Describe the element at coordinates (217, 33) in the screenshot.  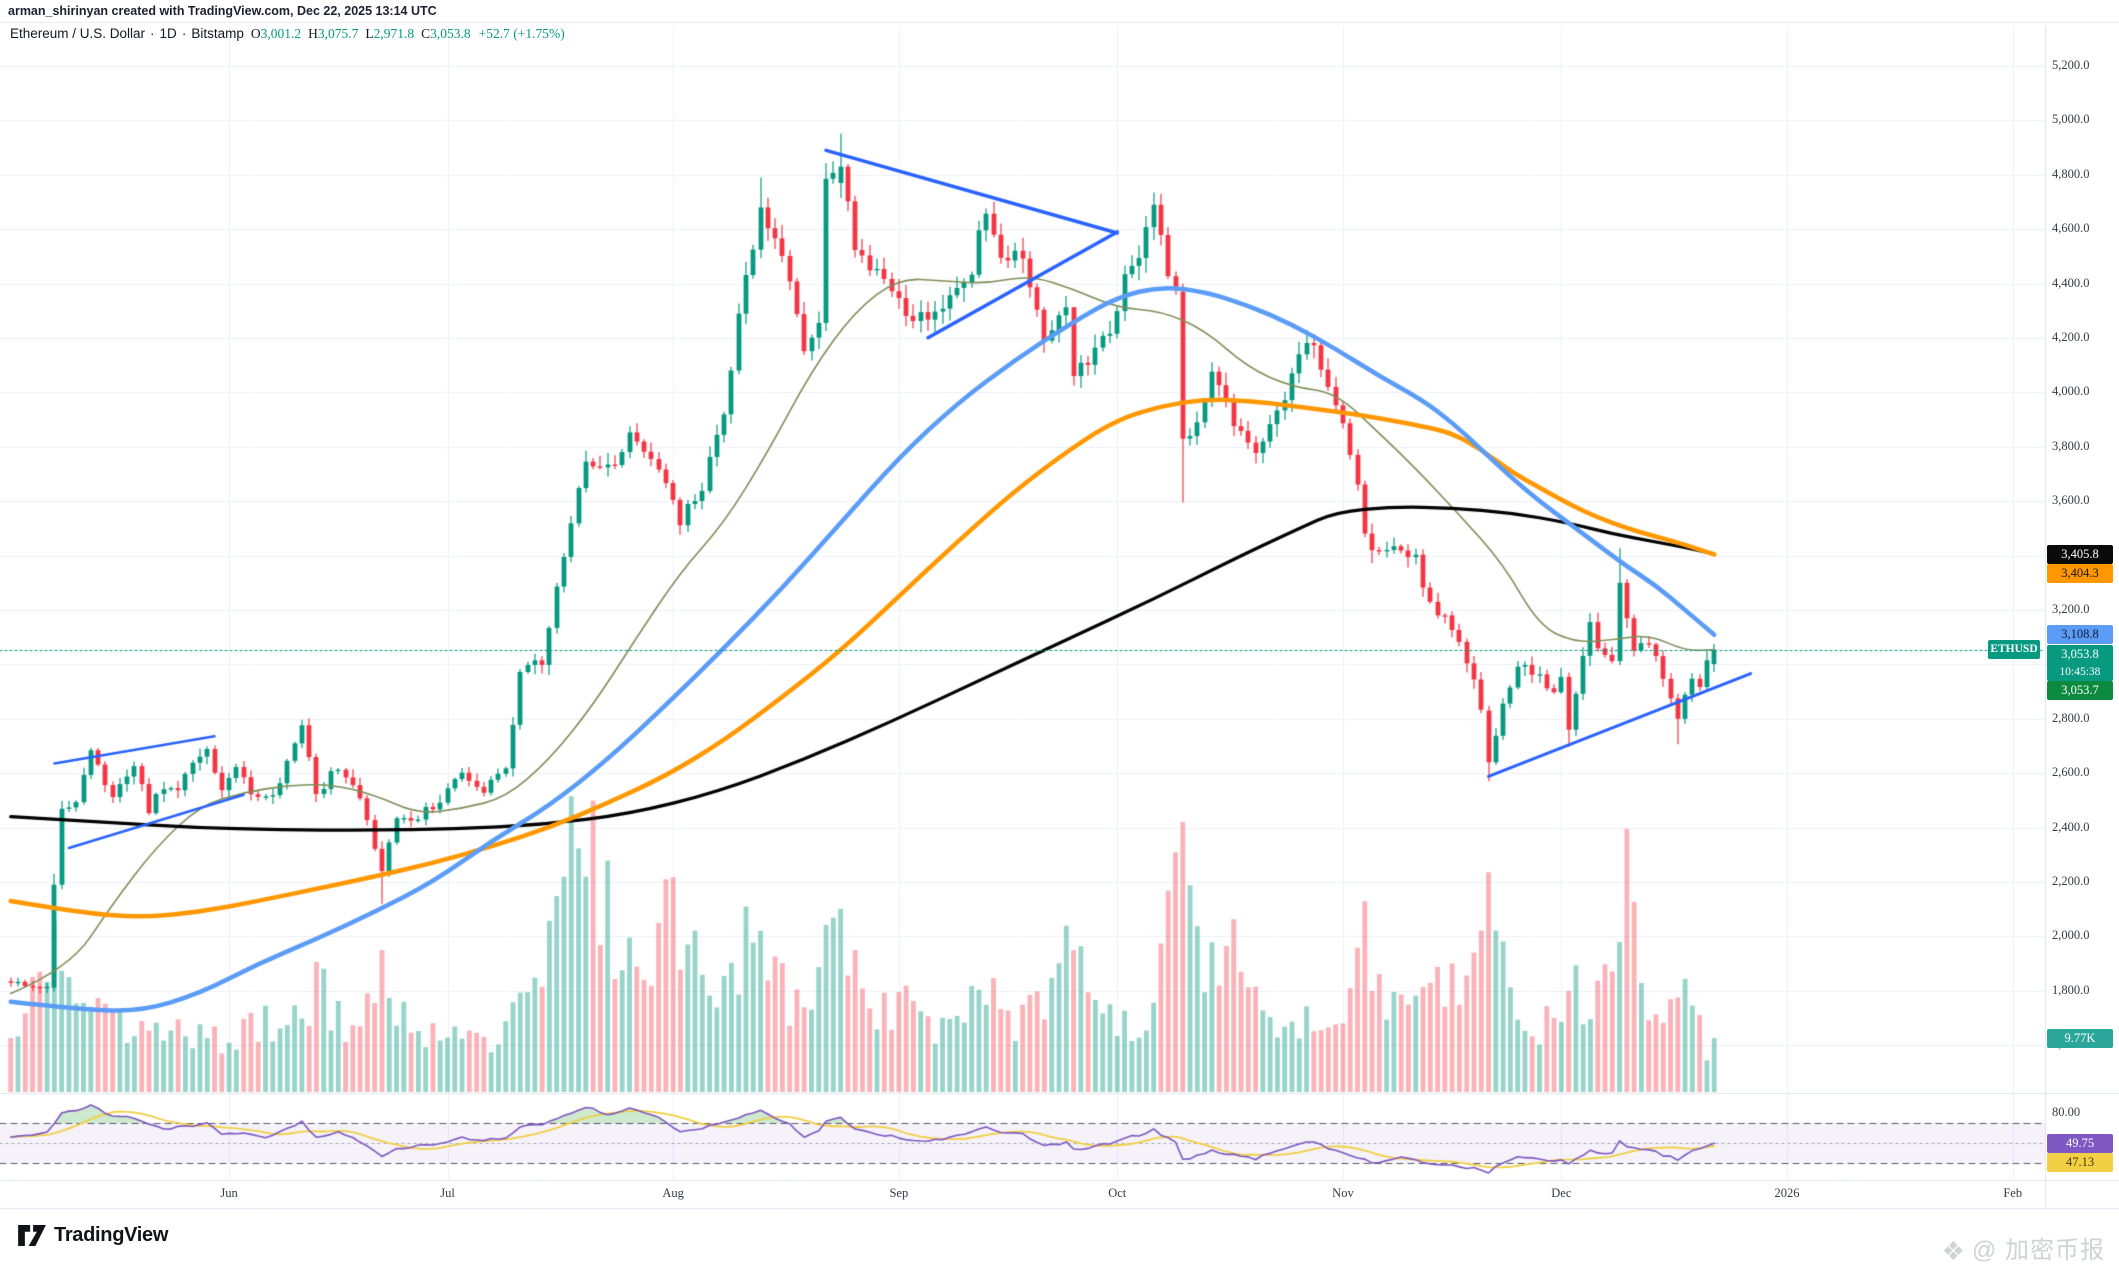
I see `exchange-label: Bitstamp` at that location.